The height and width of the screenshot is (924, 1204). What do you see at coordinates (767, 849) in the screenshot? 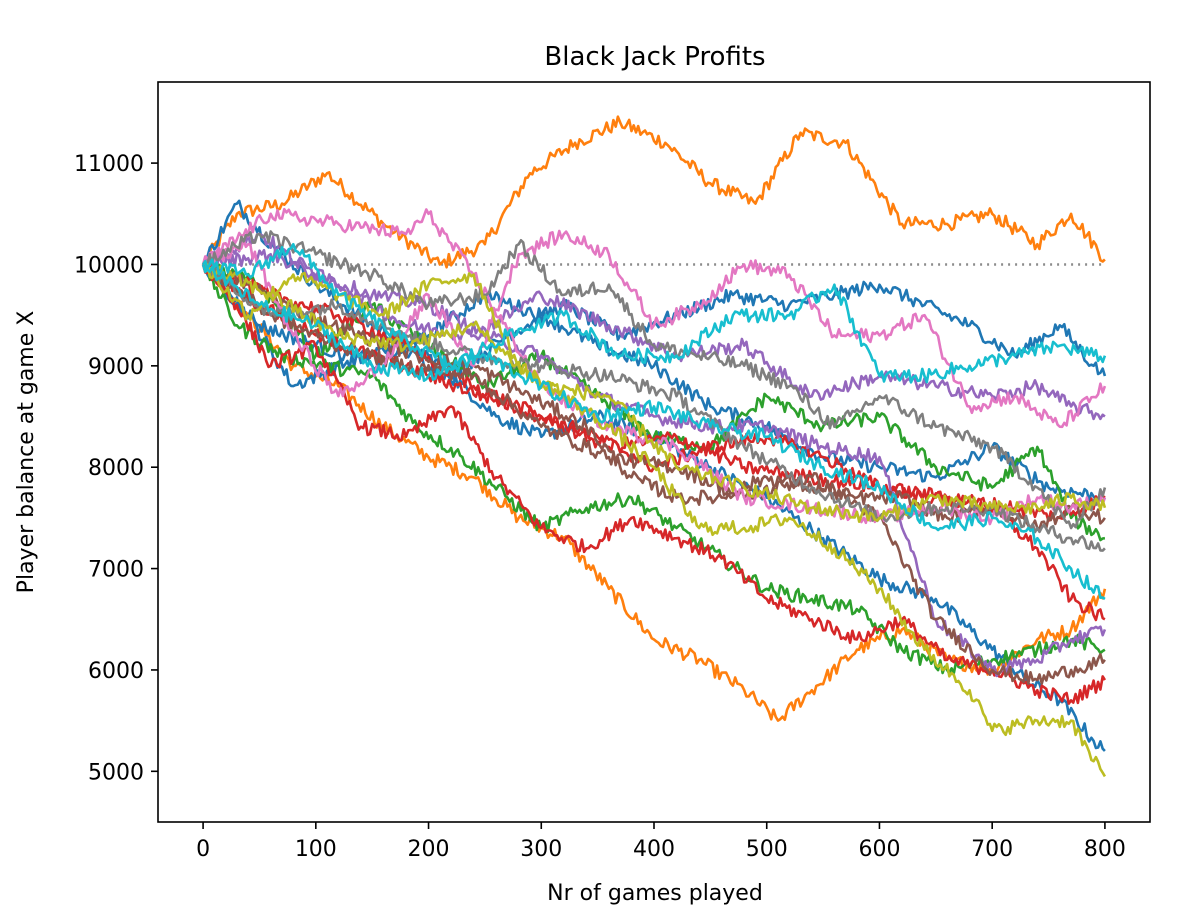
I see `x-tick-label: 500` at bounding box center [767, 849].